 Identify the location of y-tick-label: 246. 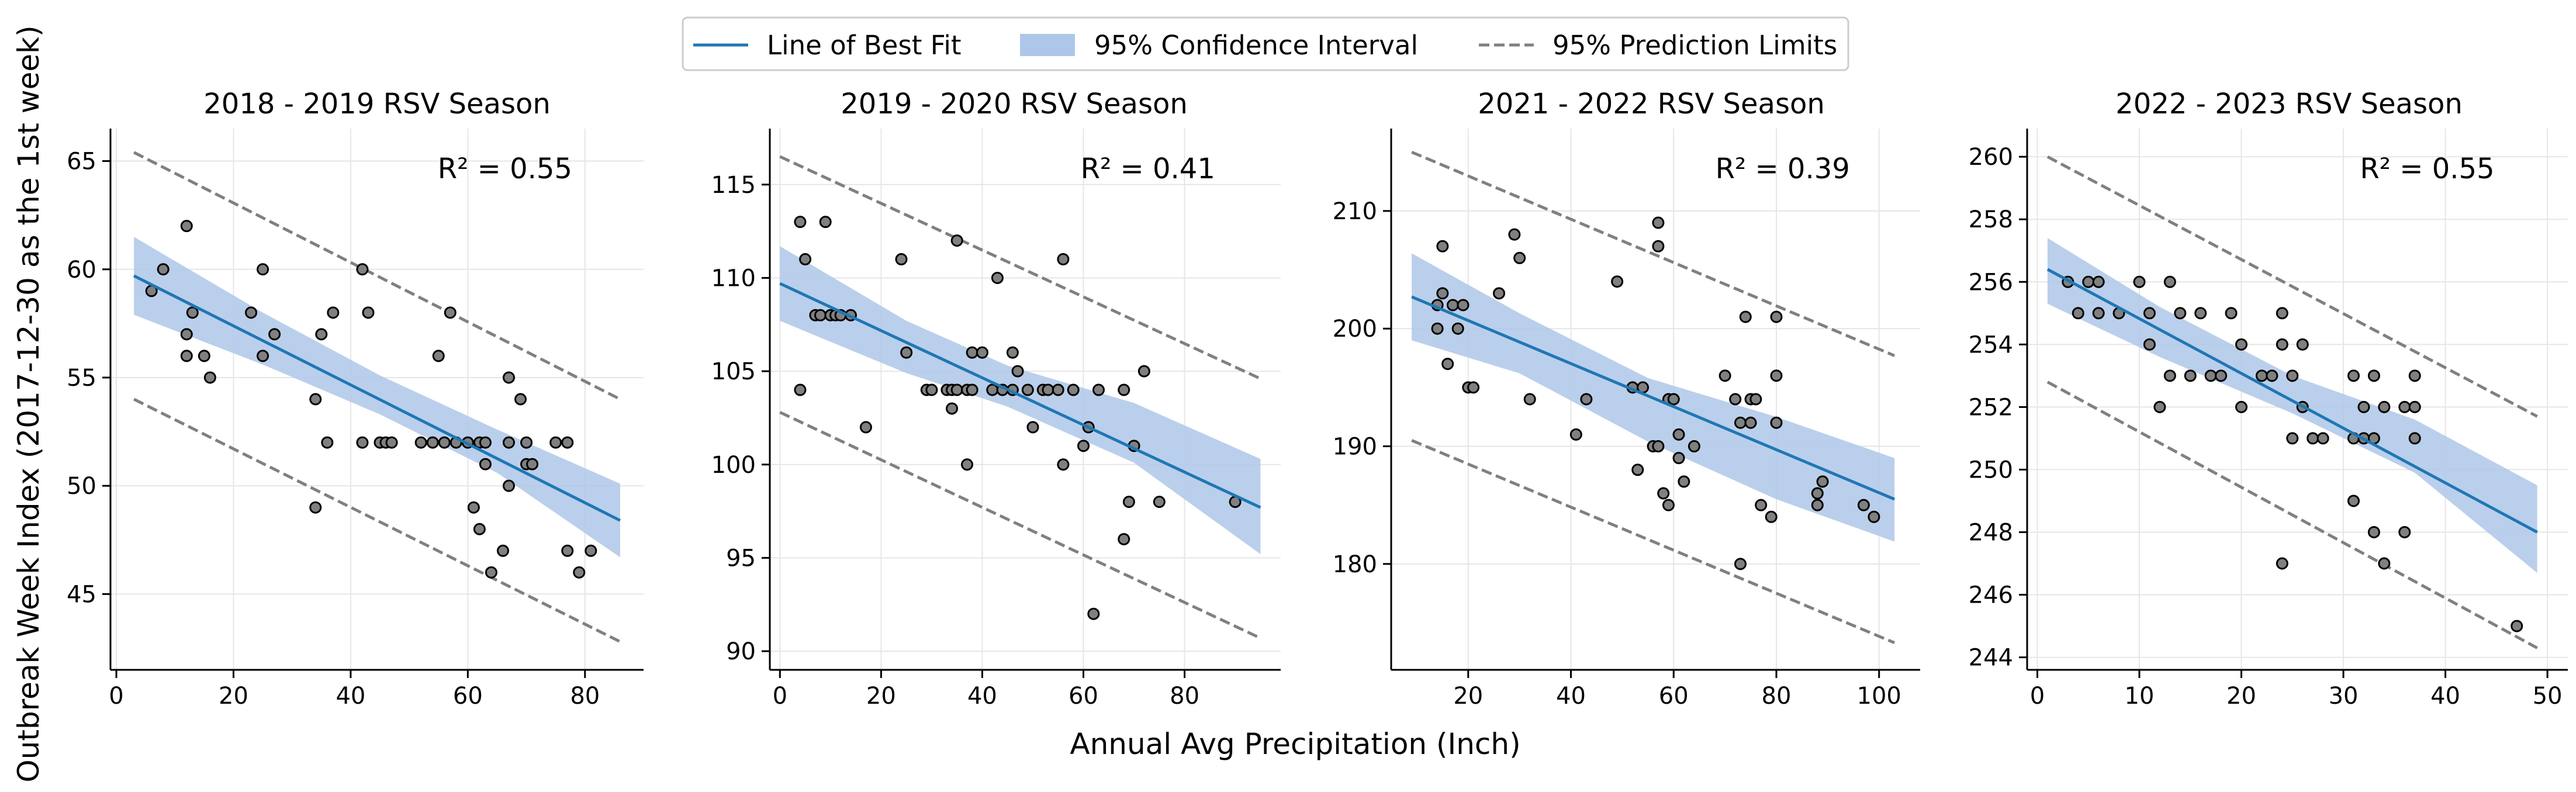
(1991, 595).